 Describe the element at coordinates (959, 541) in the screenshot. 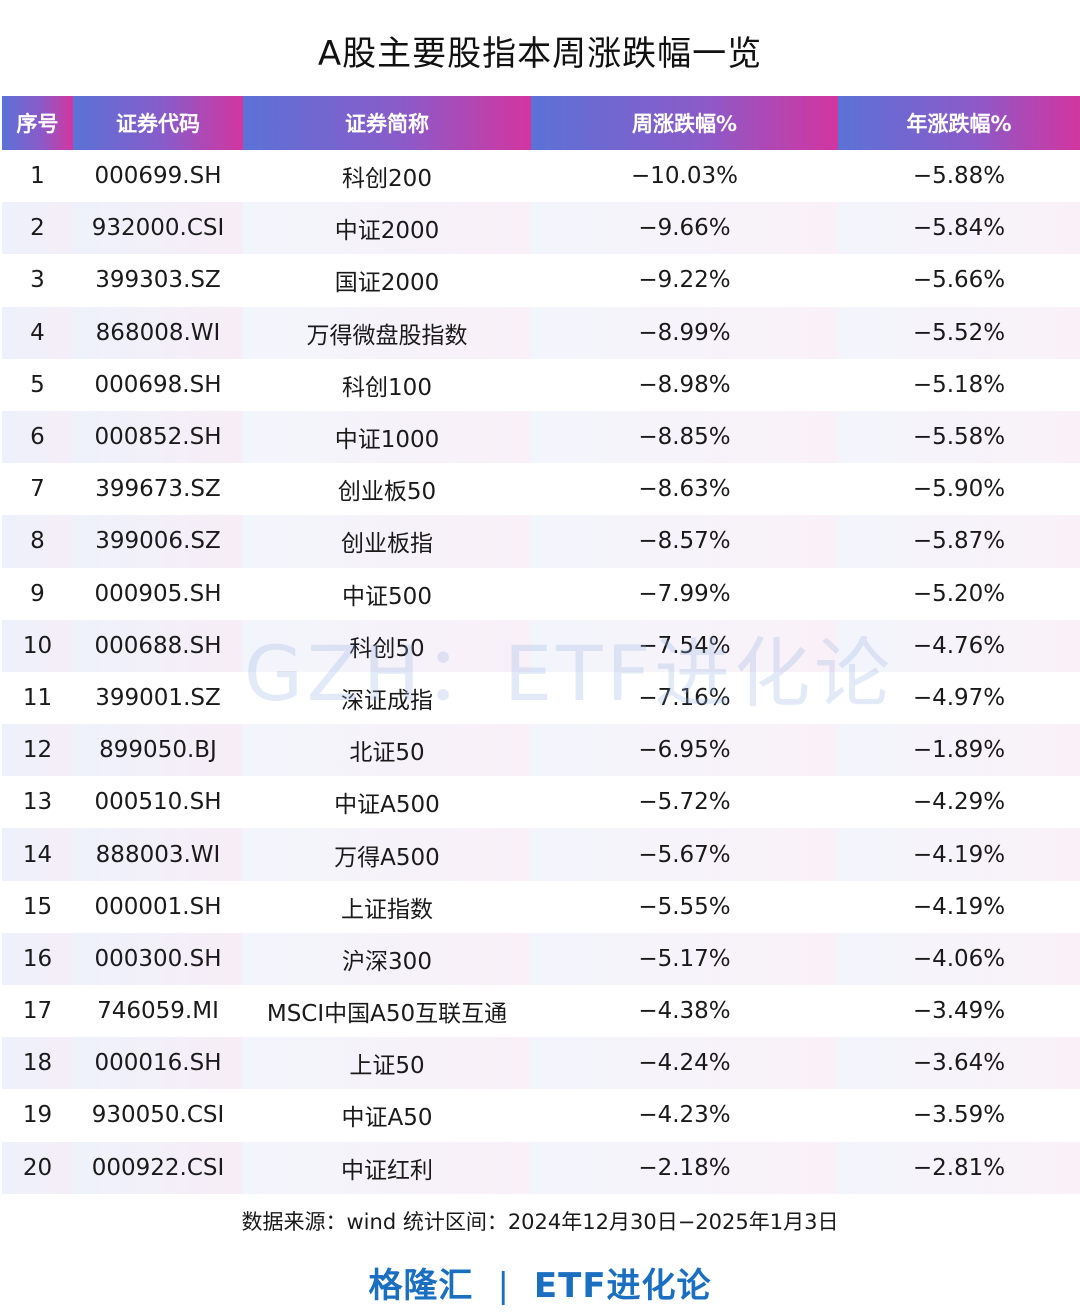

I see `cell-year-change: −5.87%` at that location.